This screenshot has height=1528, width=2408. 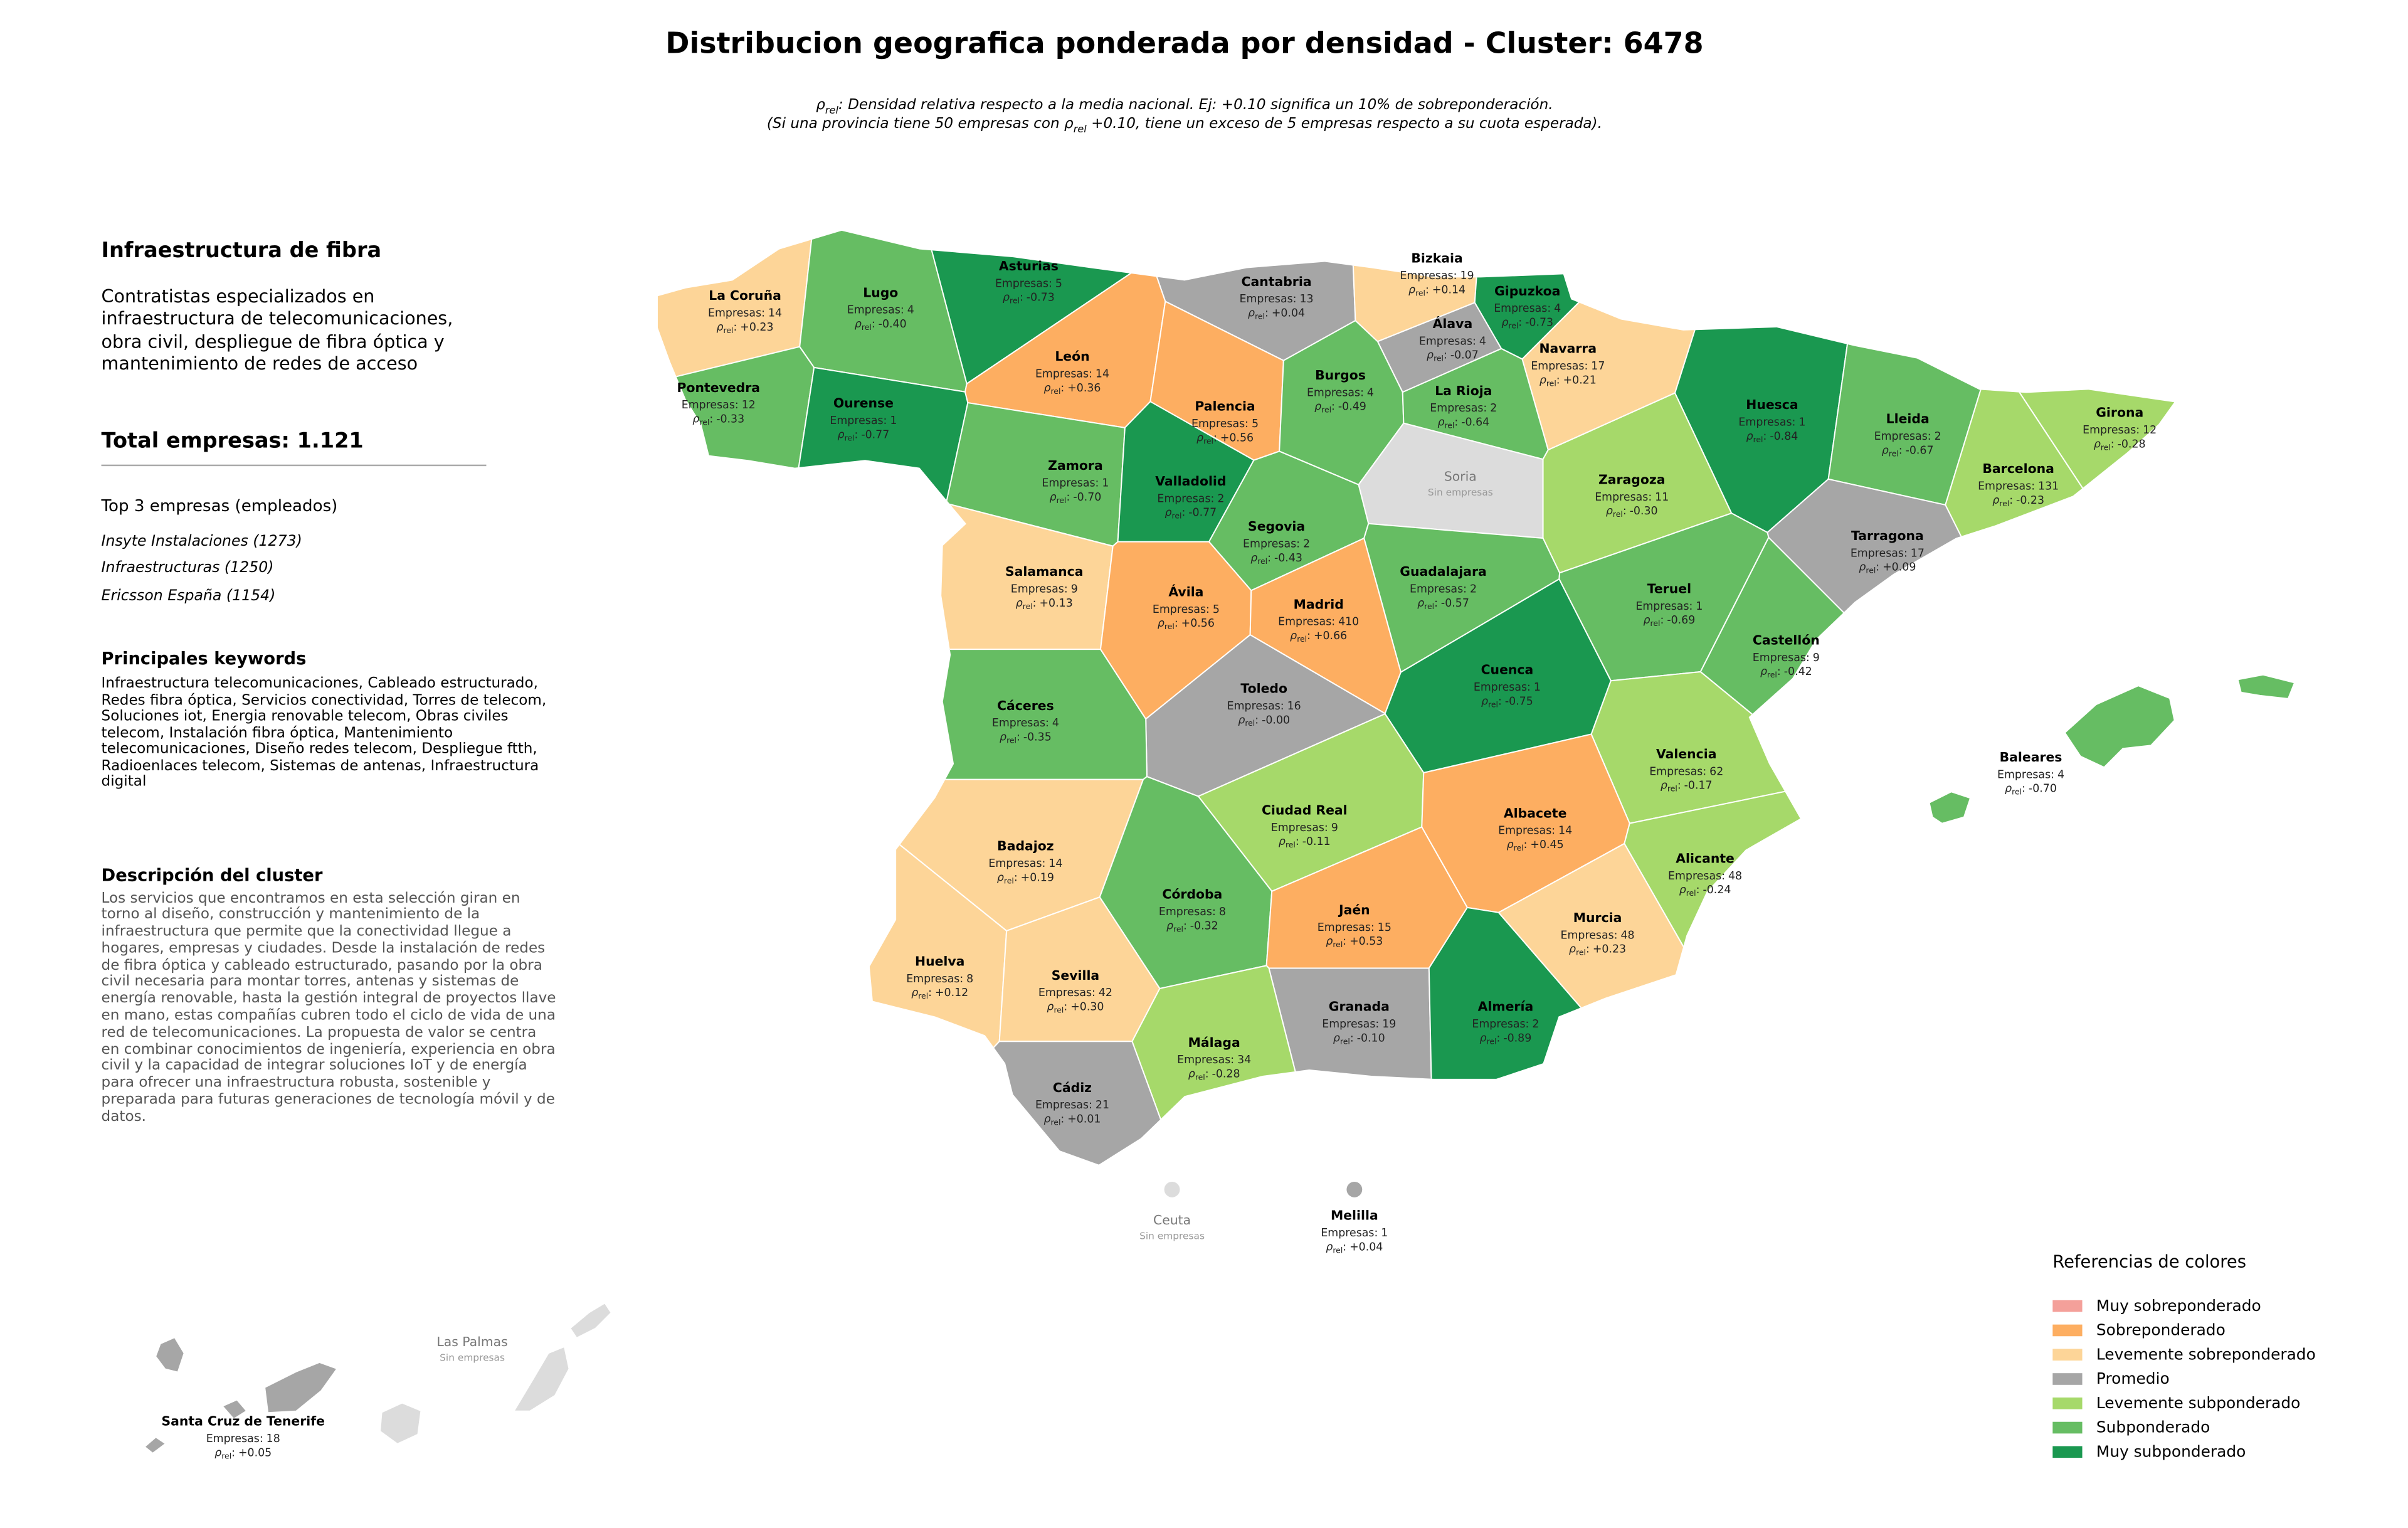 What do you see at coordinates (1058, 283) in the screenshot?
I see `empresas-value: 5` at bounding box center [1058, 283].